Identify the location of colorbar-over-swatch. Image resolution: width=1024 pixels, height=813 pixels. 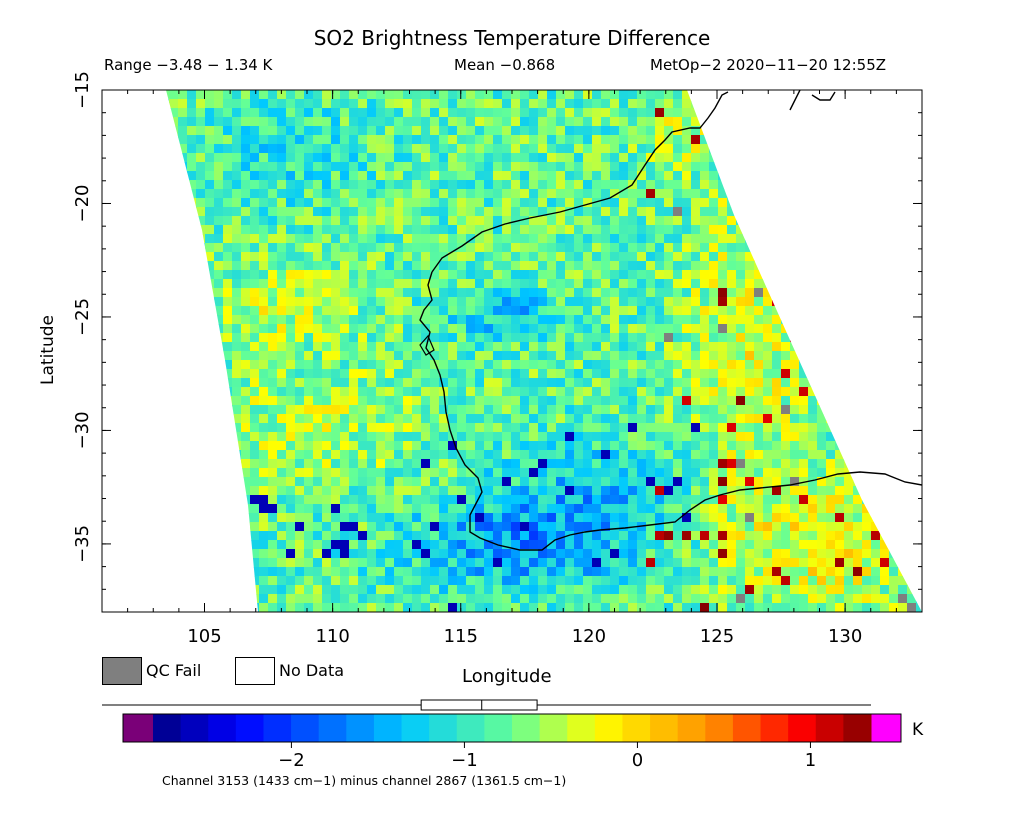
(886, 728).